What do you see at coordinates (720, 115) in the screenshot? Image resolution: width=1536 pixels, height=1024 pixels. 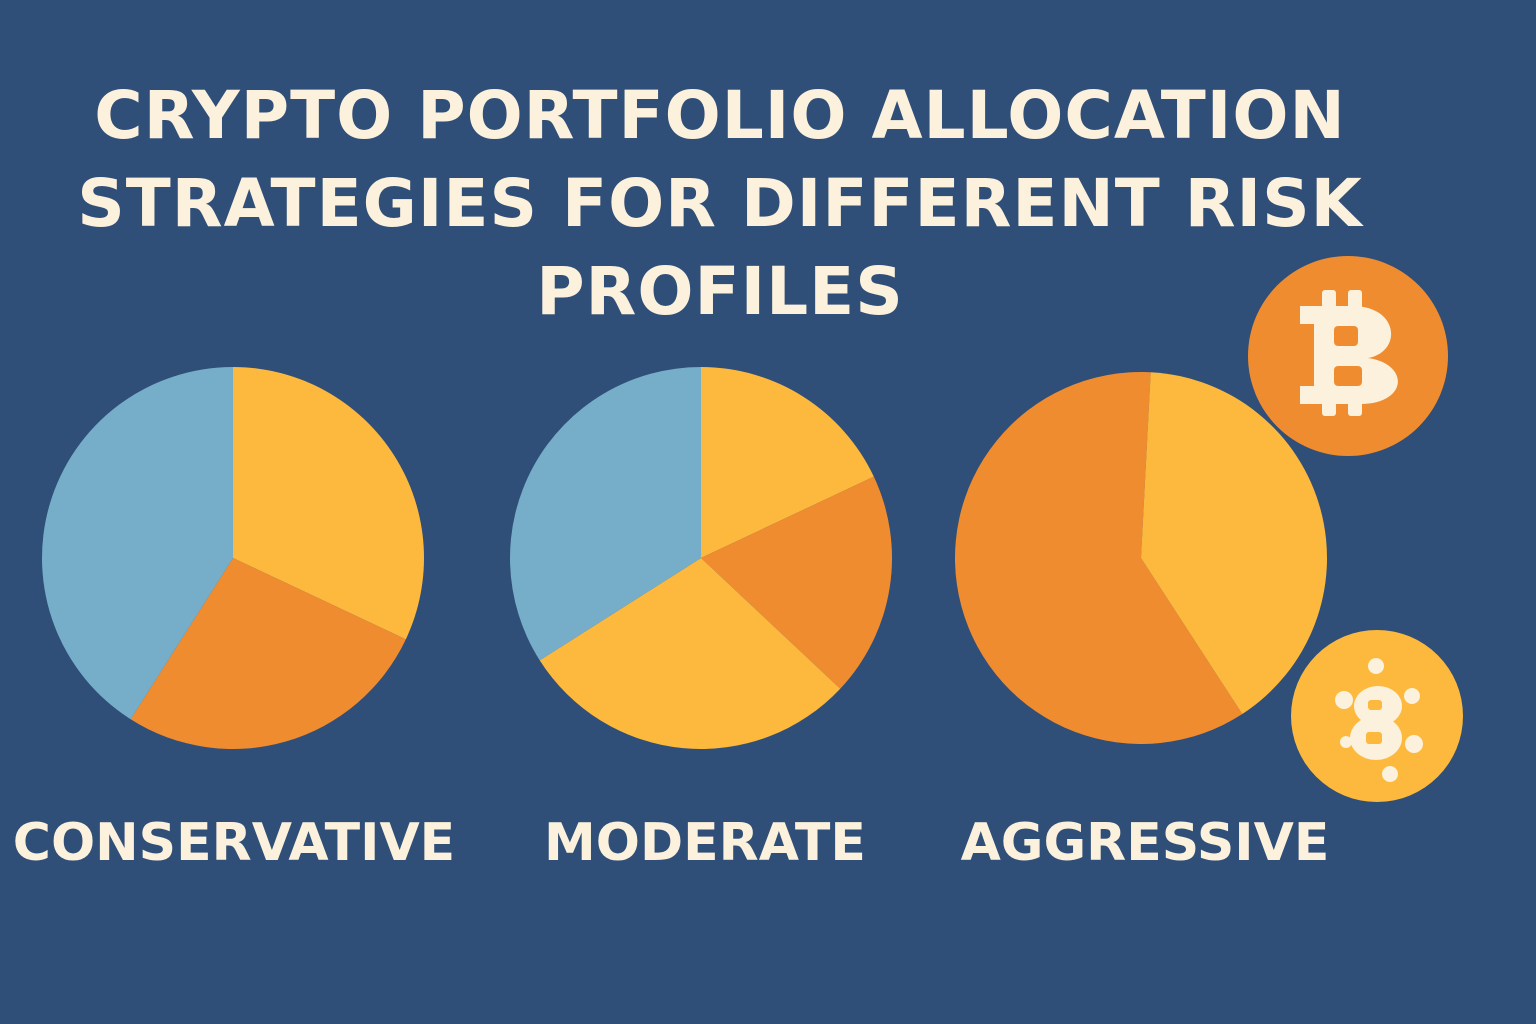 I see `title-line-1: CRYPTO PORTFOLIO ALLOCATION` at bounding box center [720, 115].